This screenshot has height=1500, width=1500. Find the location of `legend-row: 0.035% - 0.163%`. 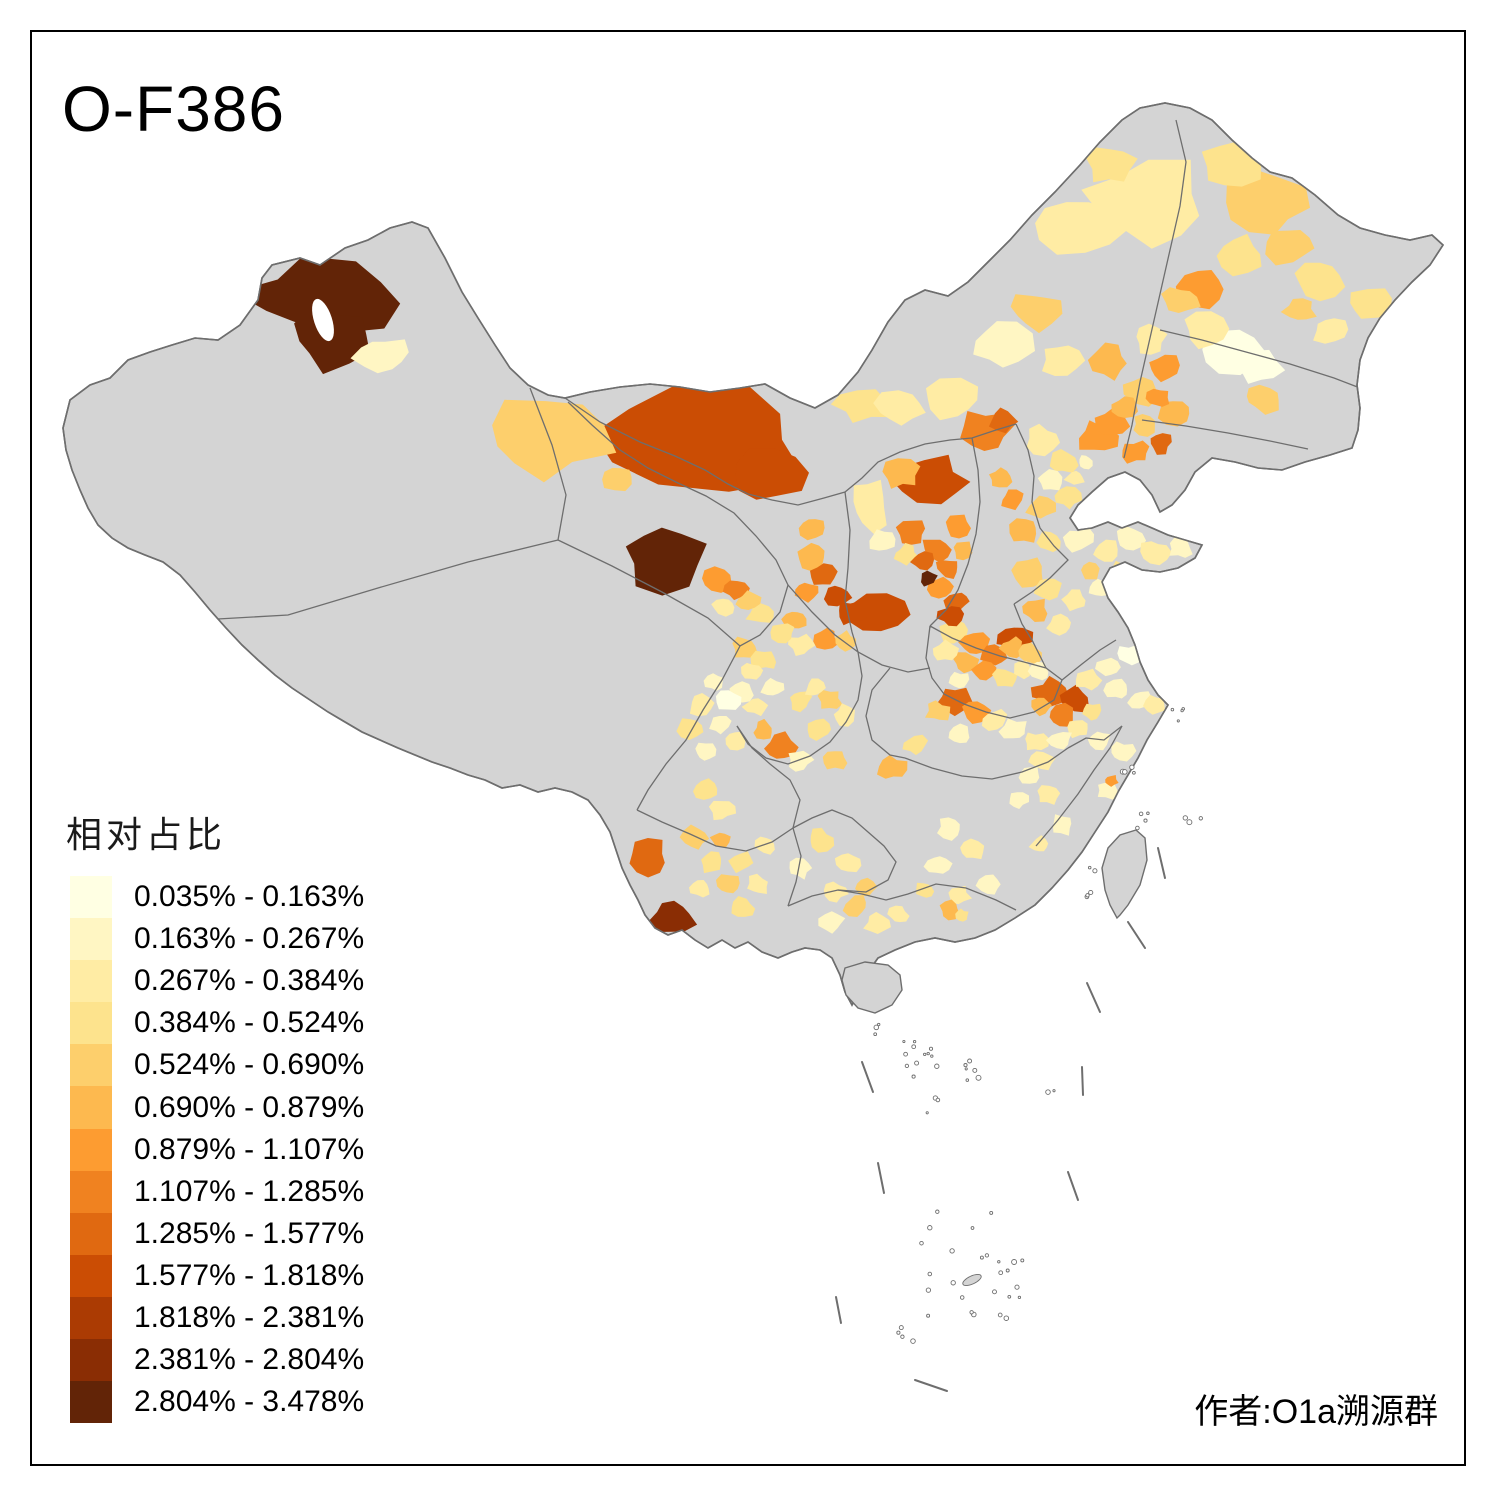

legend-row: 0.035% - 0.163% is located at coordinates (280, 897).